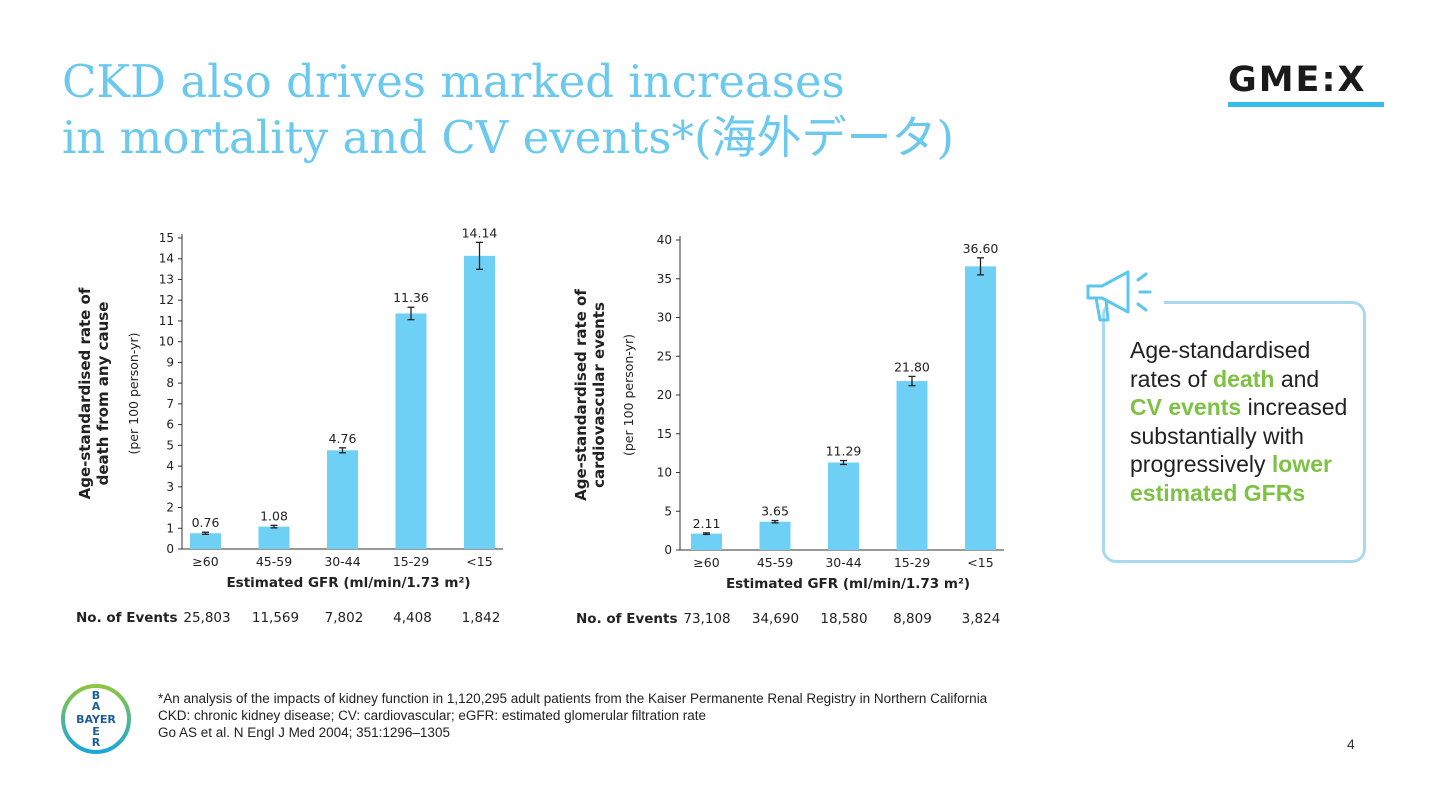 Image resolution: width=1440 pixels, height=810 pixels. Describe the element at coordinates (1297, 80) in the screenshot. I see `gmex-logo-text: GME:X` at that location.